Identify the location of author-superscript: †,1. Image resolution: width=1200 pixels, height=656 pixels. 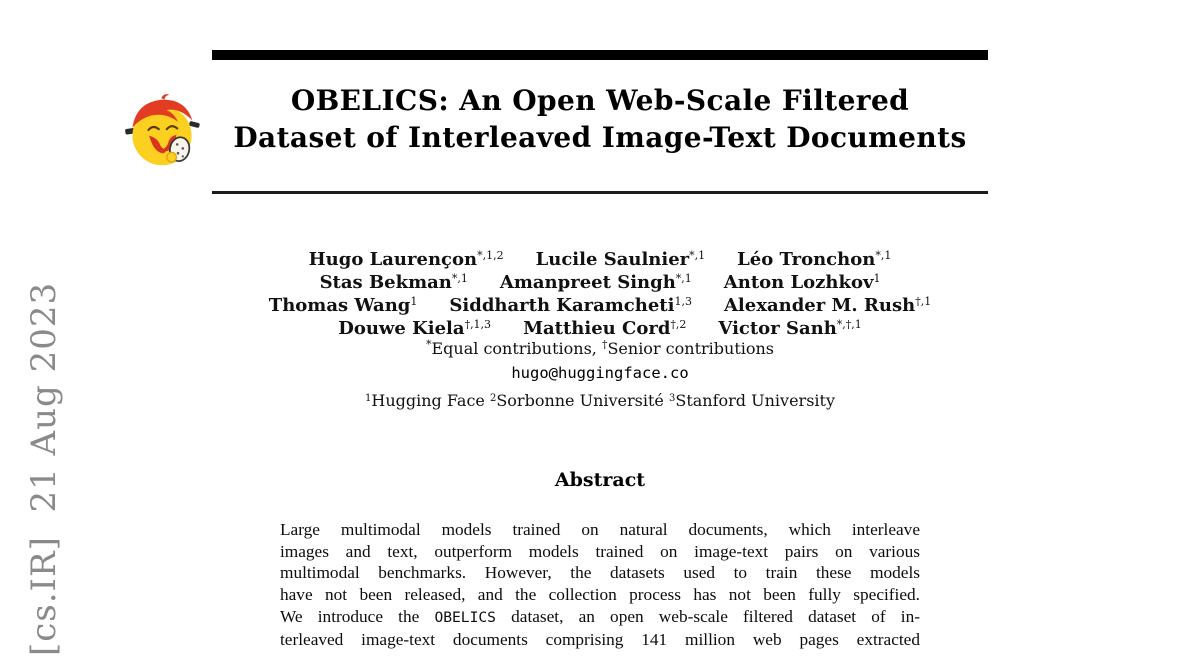
(923, 301).